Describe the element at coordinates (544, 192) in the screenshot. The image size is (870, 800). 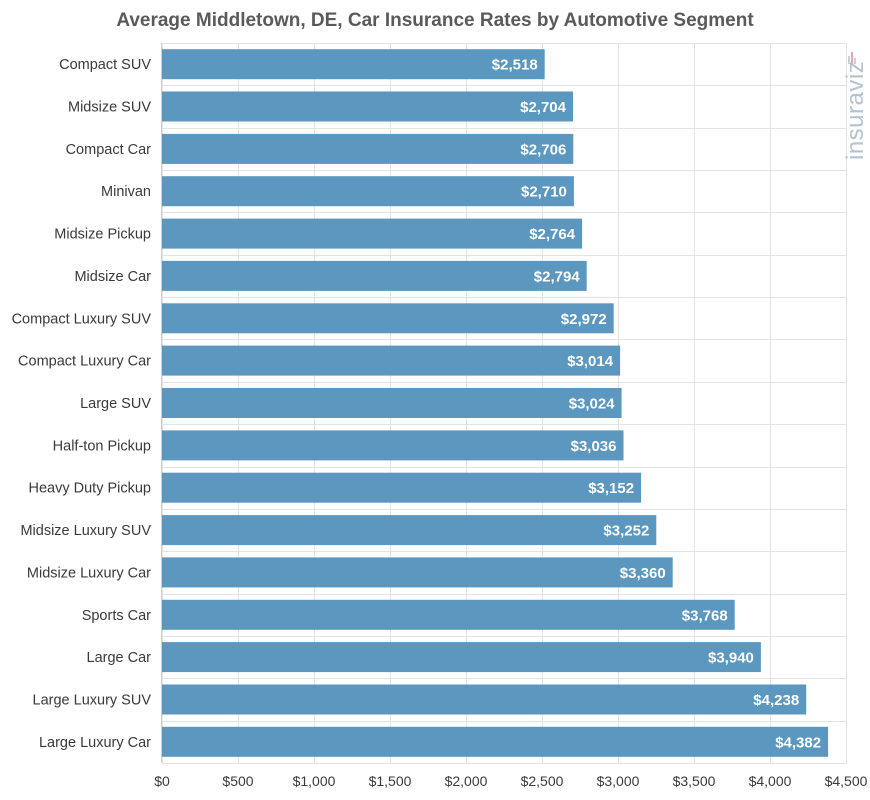
I see `bar-value-label: $2,710` at that location.